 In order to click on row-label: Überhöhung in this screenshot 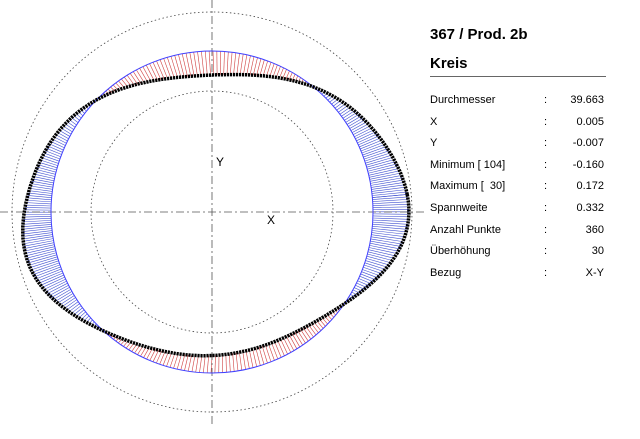, I will do `click(460, 251)`.